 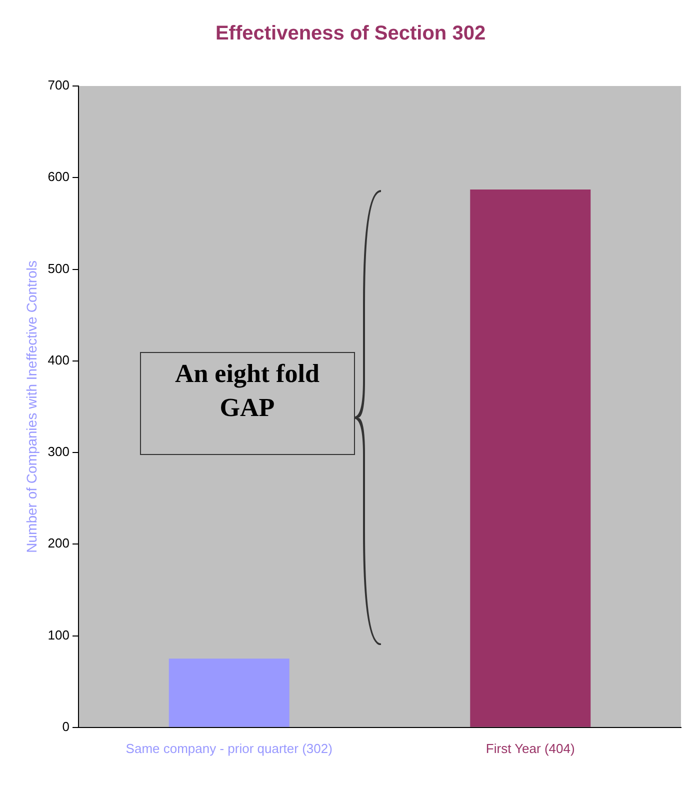 What do you see at coordinates (31, 406) in the screenshot?
I see `y-axis-title: Number of Companies with Ineffective Controls` at bounding box center [31, 406].